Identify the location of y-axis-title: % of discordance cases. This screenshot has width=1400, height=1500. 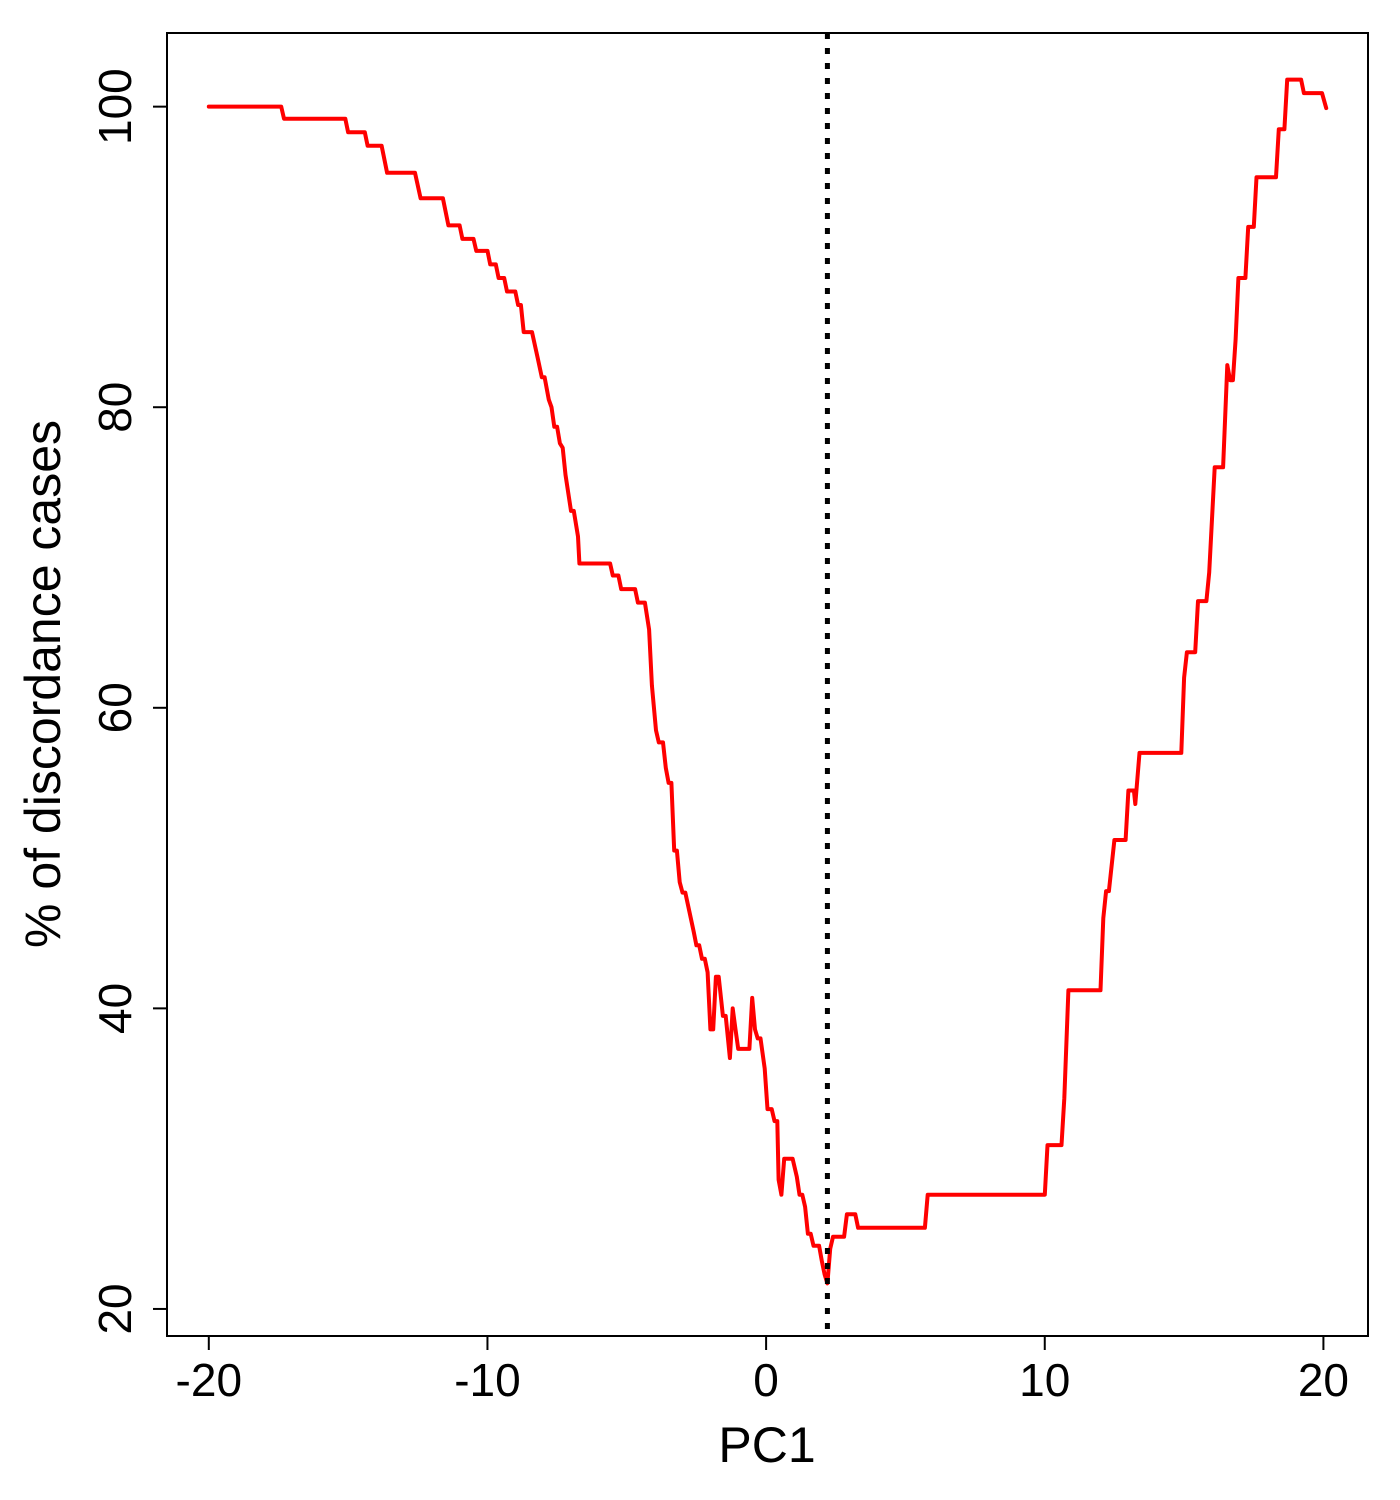
(43, 684).